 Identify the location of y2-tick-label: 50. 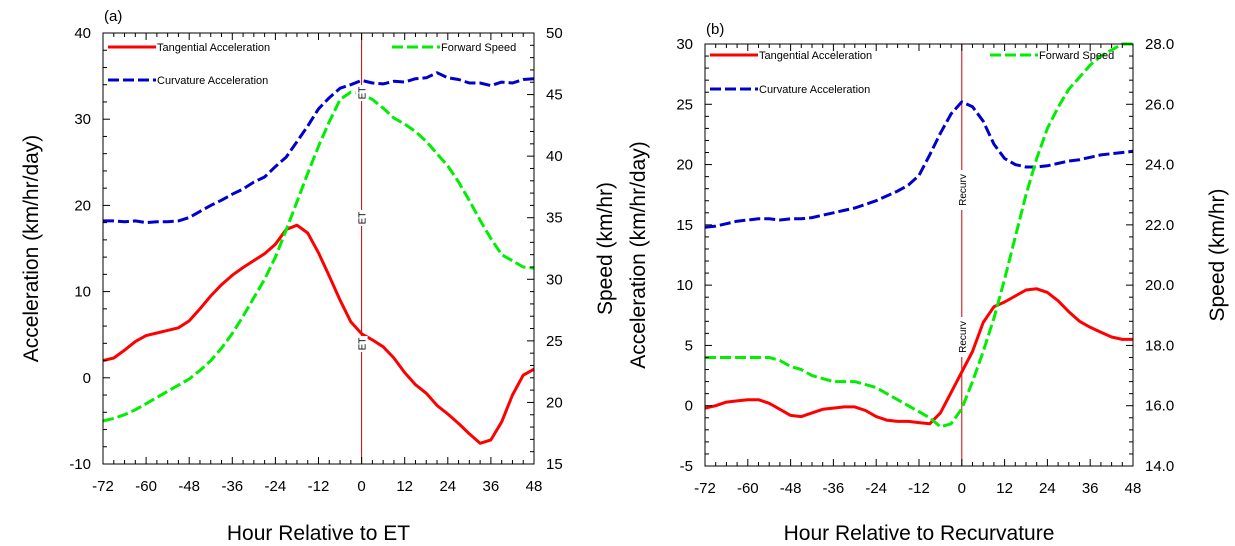
(554, 33).